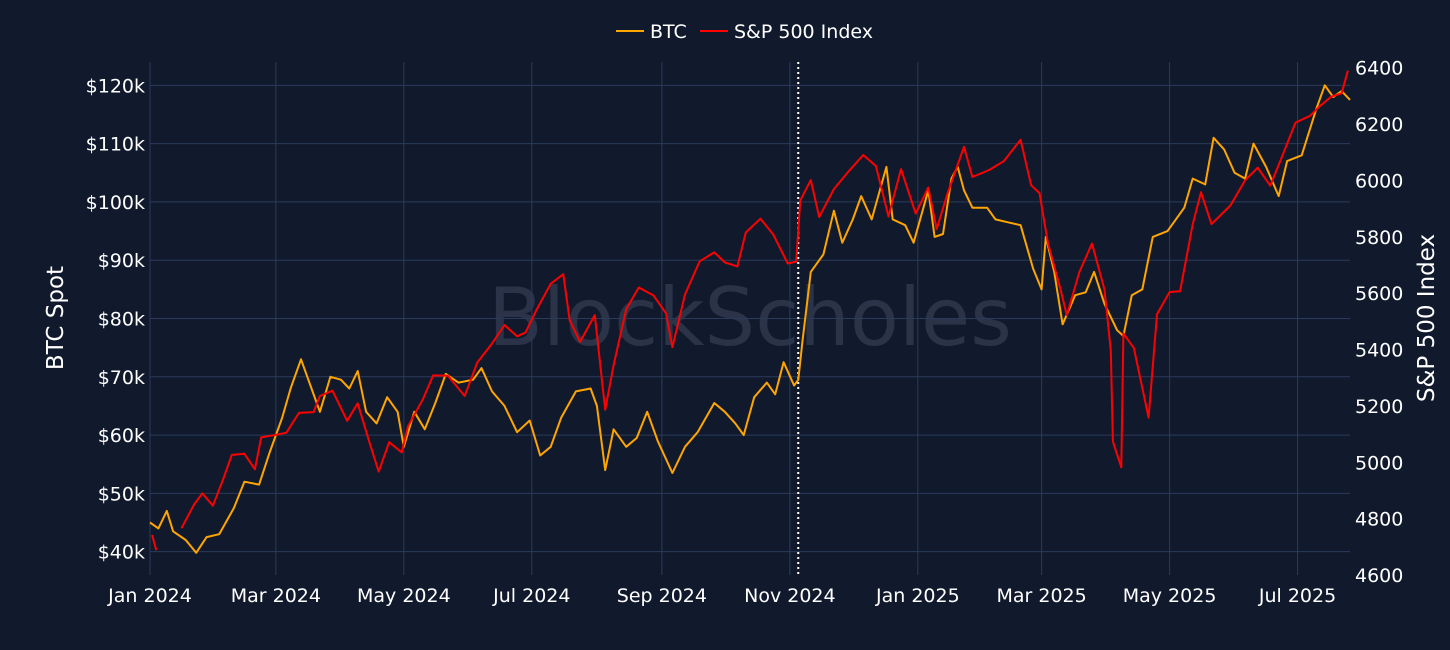 This screenshot has height=650, width=1450. I want to click on y-left-tick-label: $110k, so click(115, 145).